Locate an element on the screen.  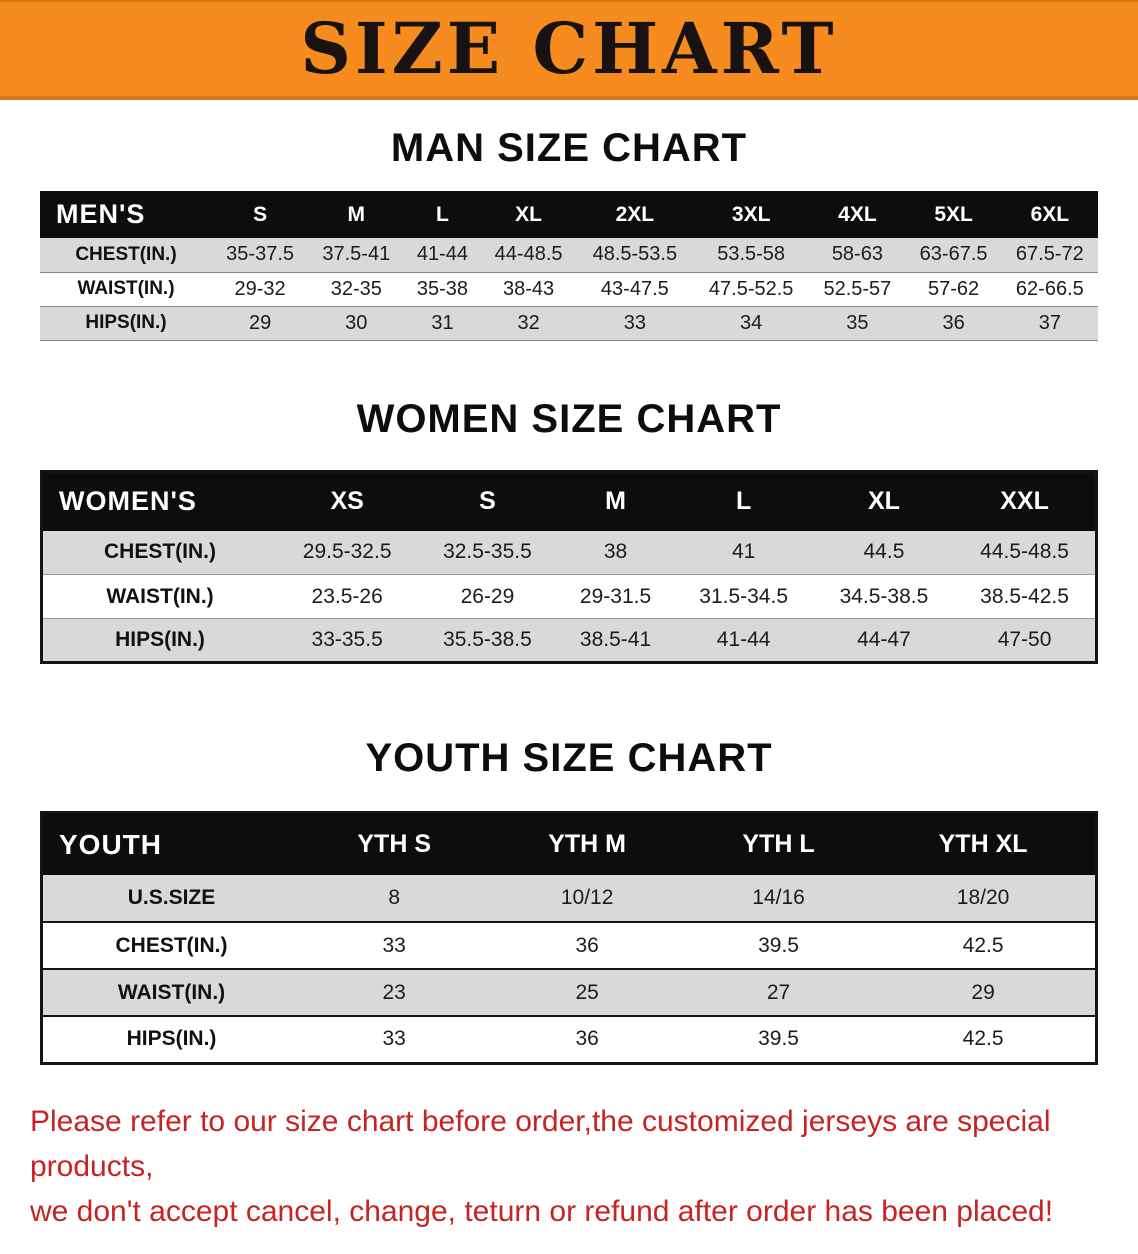
youth-measure-row: CHEST(IN.) 33 36 39.5 42.5 is located at coordinates (569, 945).